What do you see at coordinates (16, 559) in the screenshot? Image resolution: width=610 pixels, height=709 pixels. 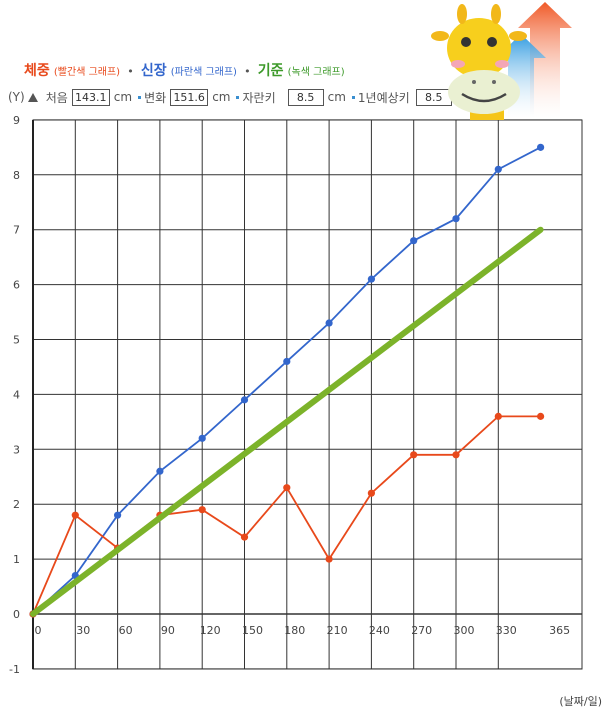 I see `y-tick-label: 1` at bounding box center [16, 559].